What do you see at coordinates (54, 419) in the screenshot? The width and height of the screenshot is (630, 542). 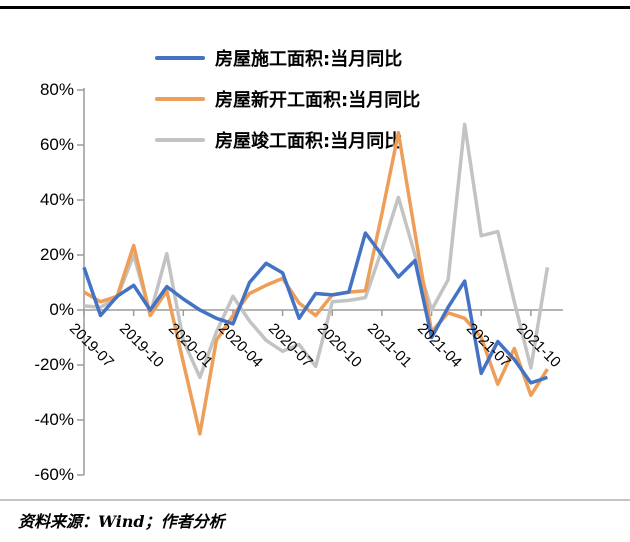 I see `y-tick-label: -40%` at bounding box center [54, 419].